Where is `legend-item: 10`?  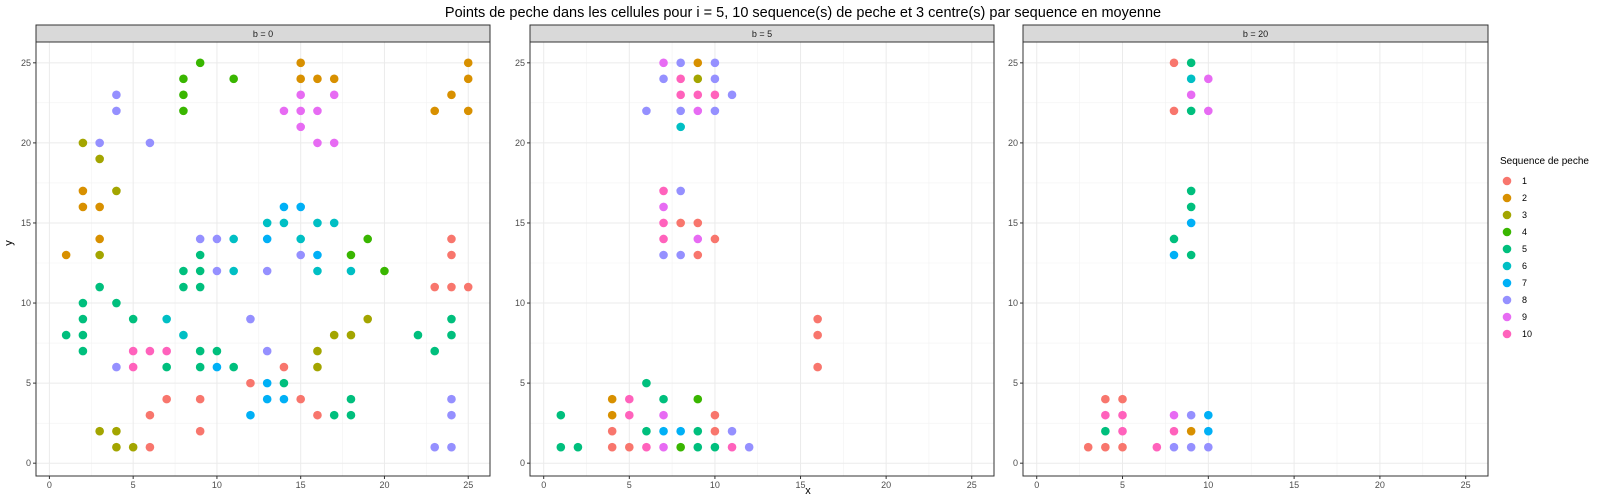 legend-item: 10 is located at coordinates (1517, 334).